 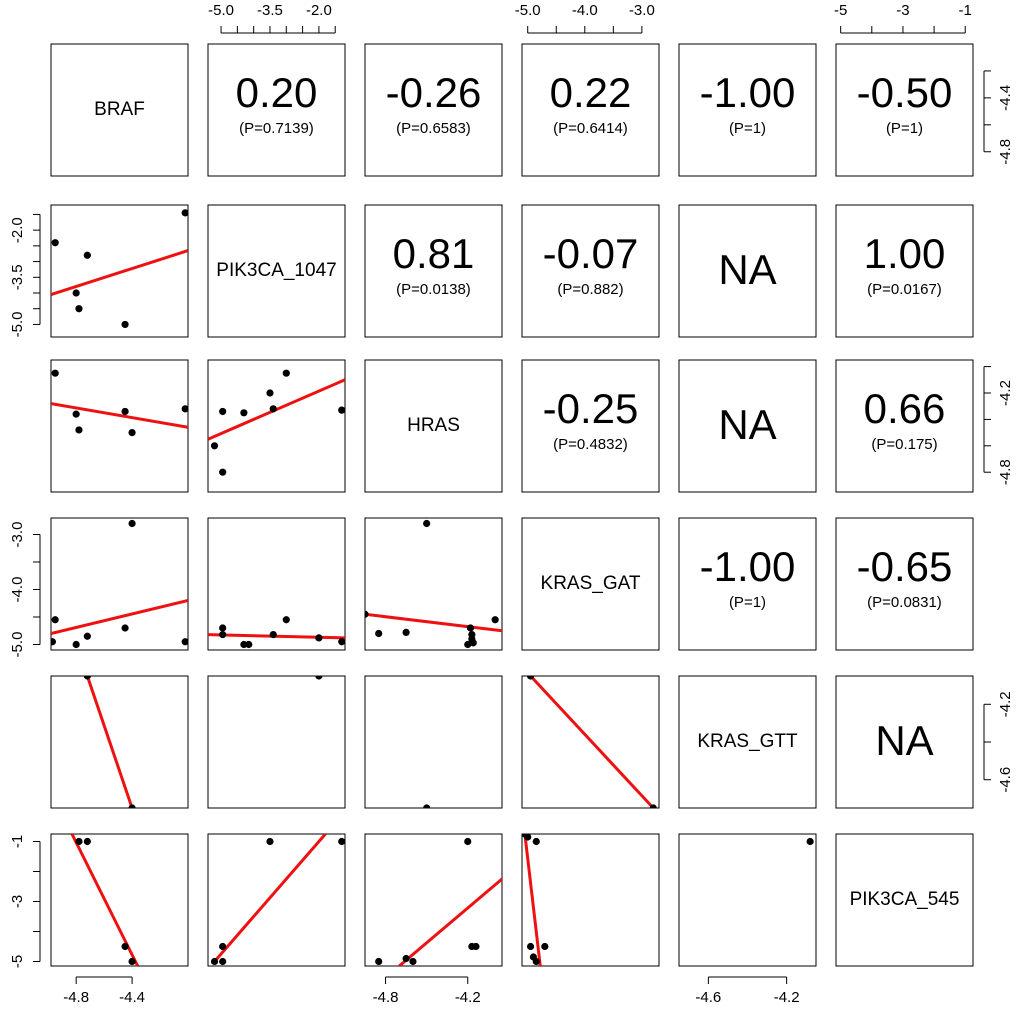 I want to click on y-tick-label: -3.0, so click(x=17, y=535).